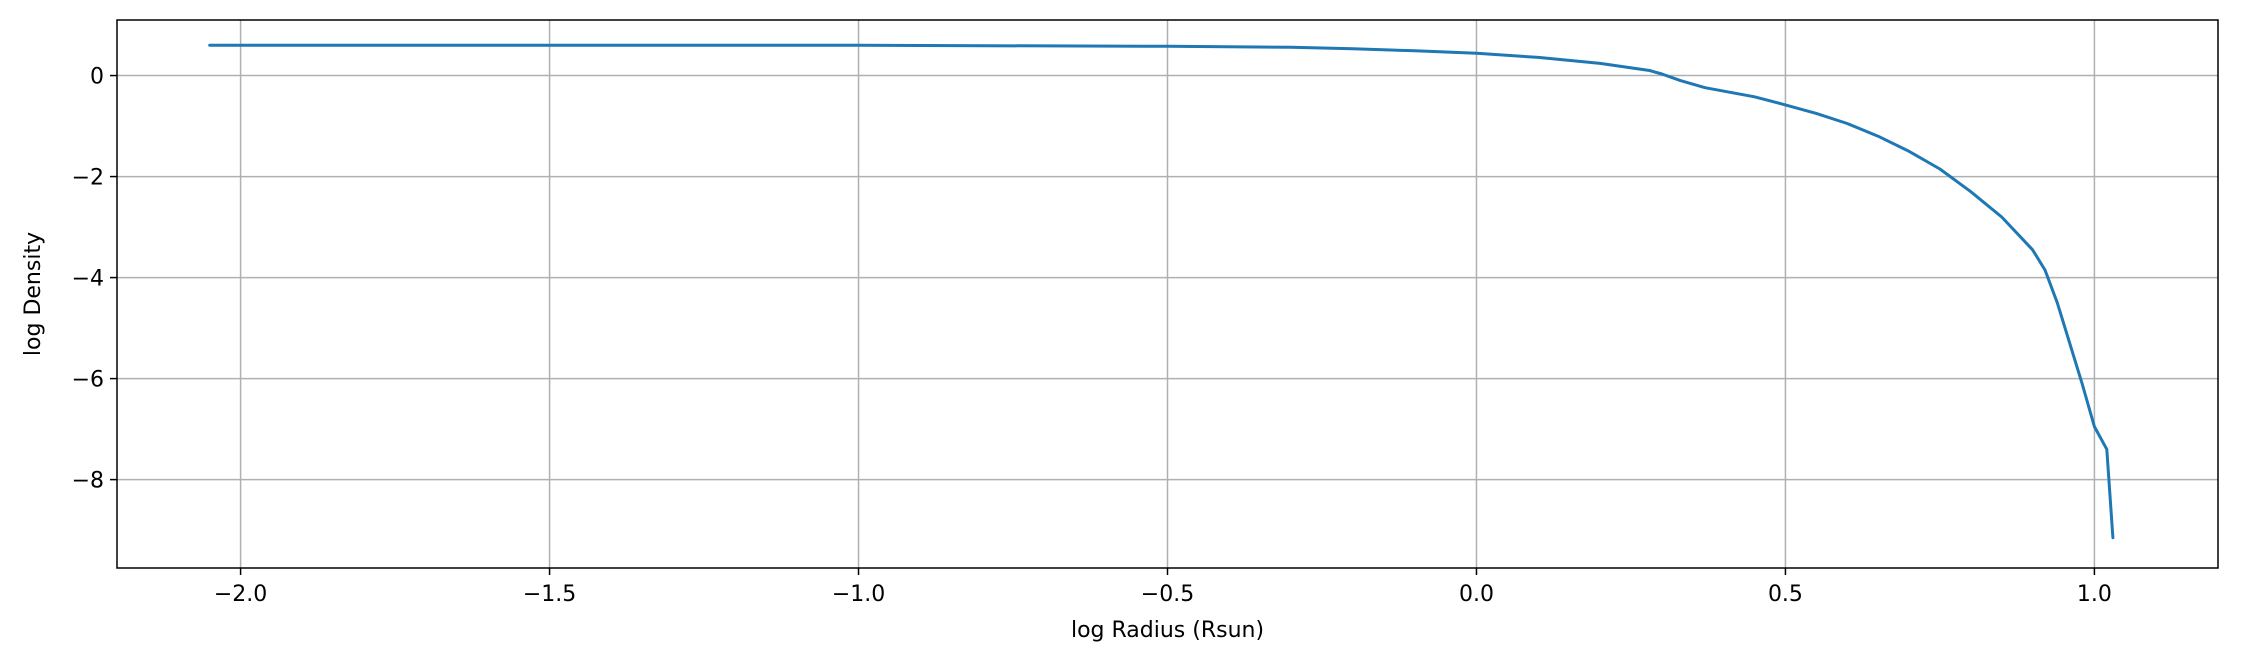 Image resolution: width=2242 pixels, height=653 pixels. What do you see at coordinates (33, 294) in the screenshot?
I see `y-axis-label: log Density` at bounding box center [33, 294].